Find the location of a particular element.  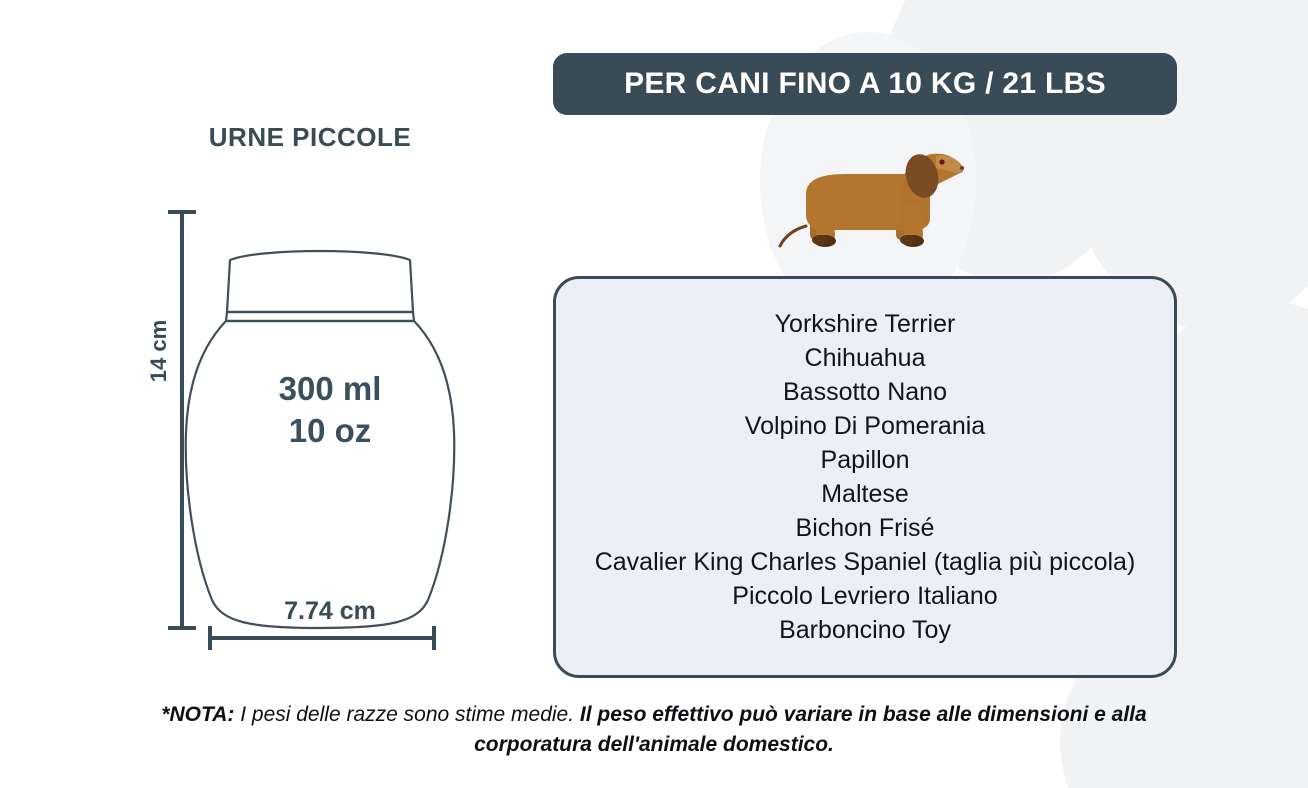

list-item: Bichon Frisé is located at coordinates (865, 528).